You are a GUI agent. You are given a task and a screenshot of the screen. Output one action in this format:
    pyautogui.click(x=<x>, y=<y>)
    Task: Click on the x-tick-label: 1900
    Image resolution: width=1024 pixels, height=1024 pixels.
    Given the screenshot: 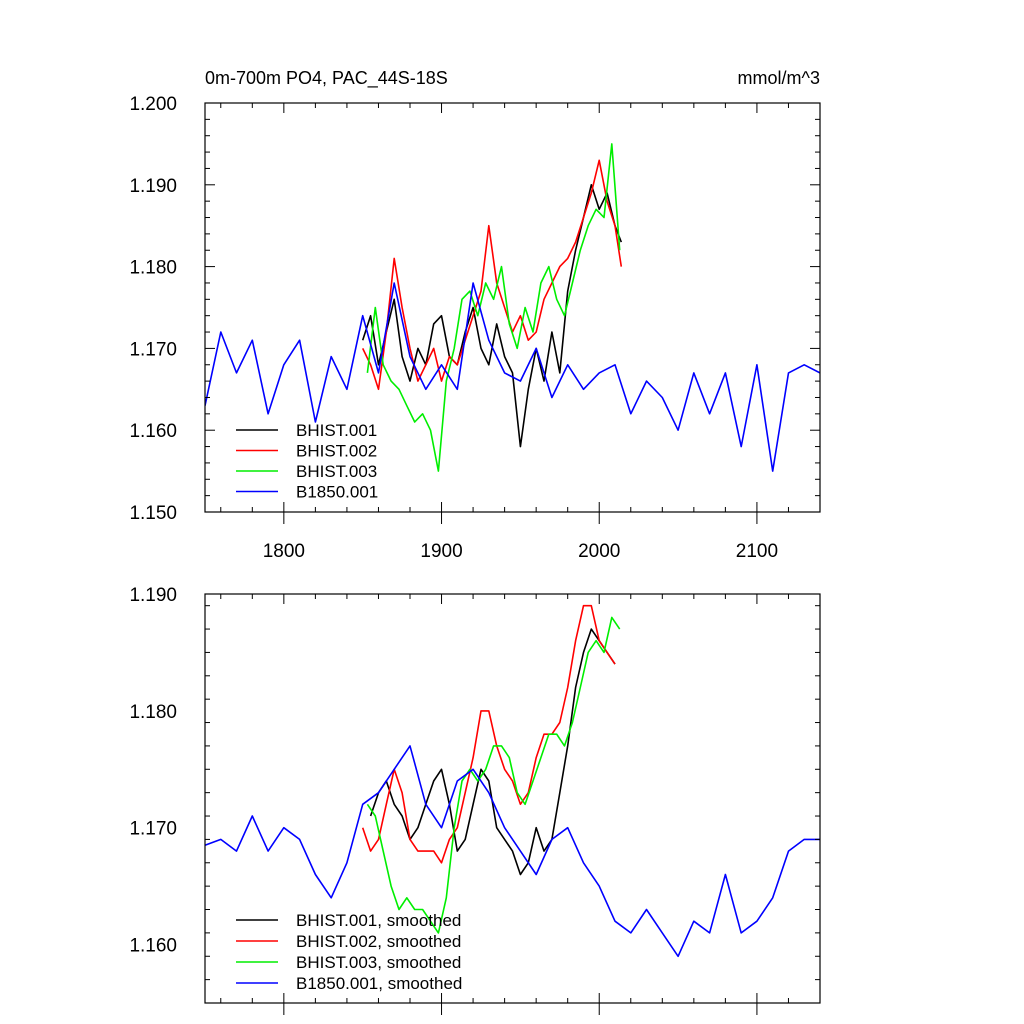 What is the action you would take?
    pyautogui.click(x=441, y=551)
    